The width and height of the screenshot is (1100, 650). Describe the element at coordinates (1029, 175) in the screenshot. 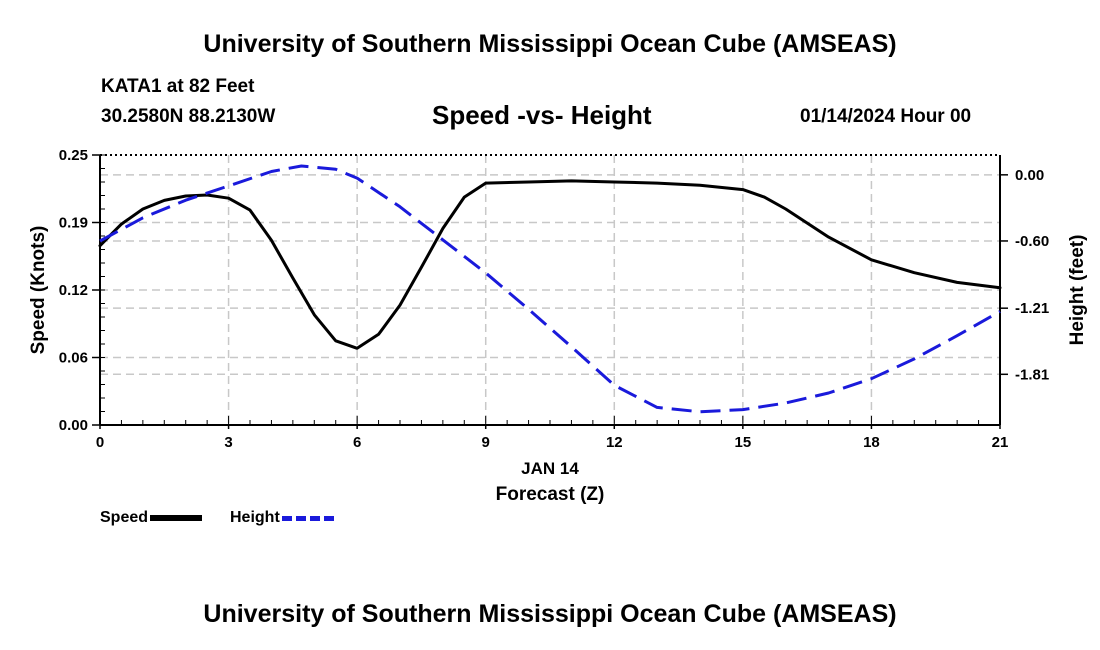

I see `y2-tick-label: 0.00` at that location.